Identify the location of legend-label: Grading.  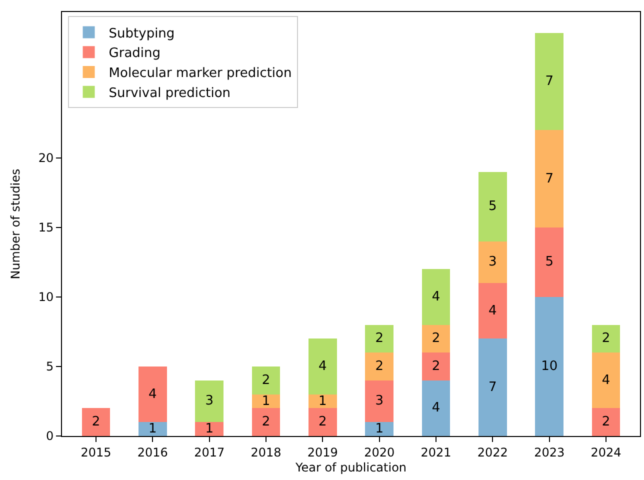
(134, 54).